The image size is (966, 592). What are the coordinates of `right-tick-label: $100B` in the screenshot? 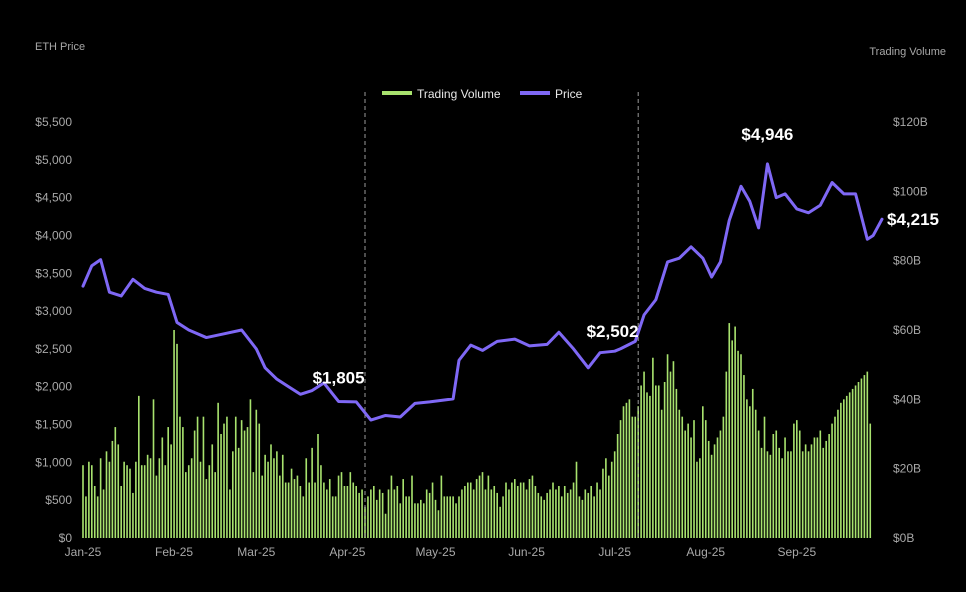 It's located at (910, 191).